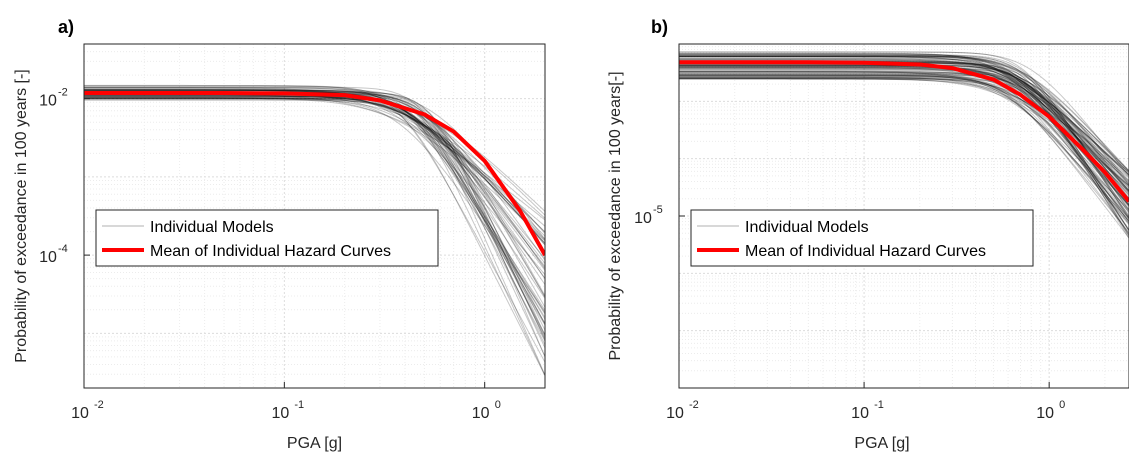 This screenshot has width=1129, height=454. What do you see at coordinates (99, 405) in the screenshot?
I see `x-tick-exponent: -2` at bounding box center [99, 405].